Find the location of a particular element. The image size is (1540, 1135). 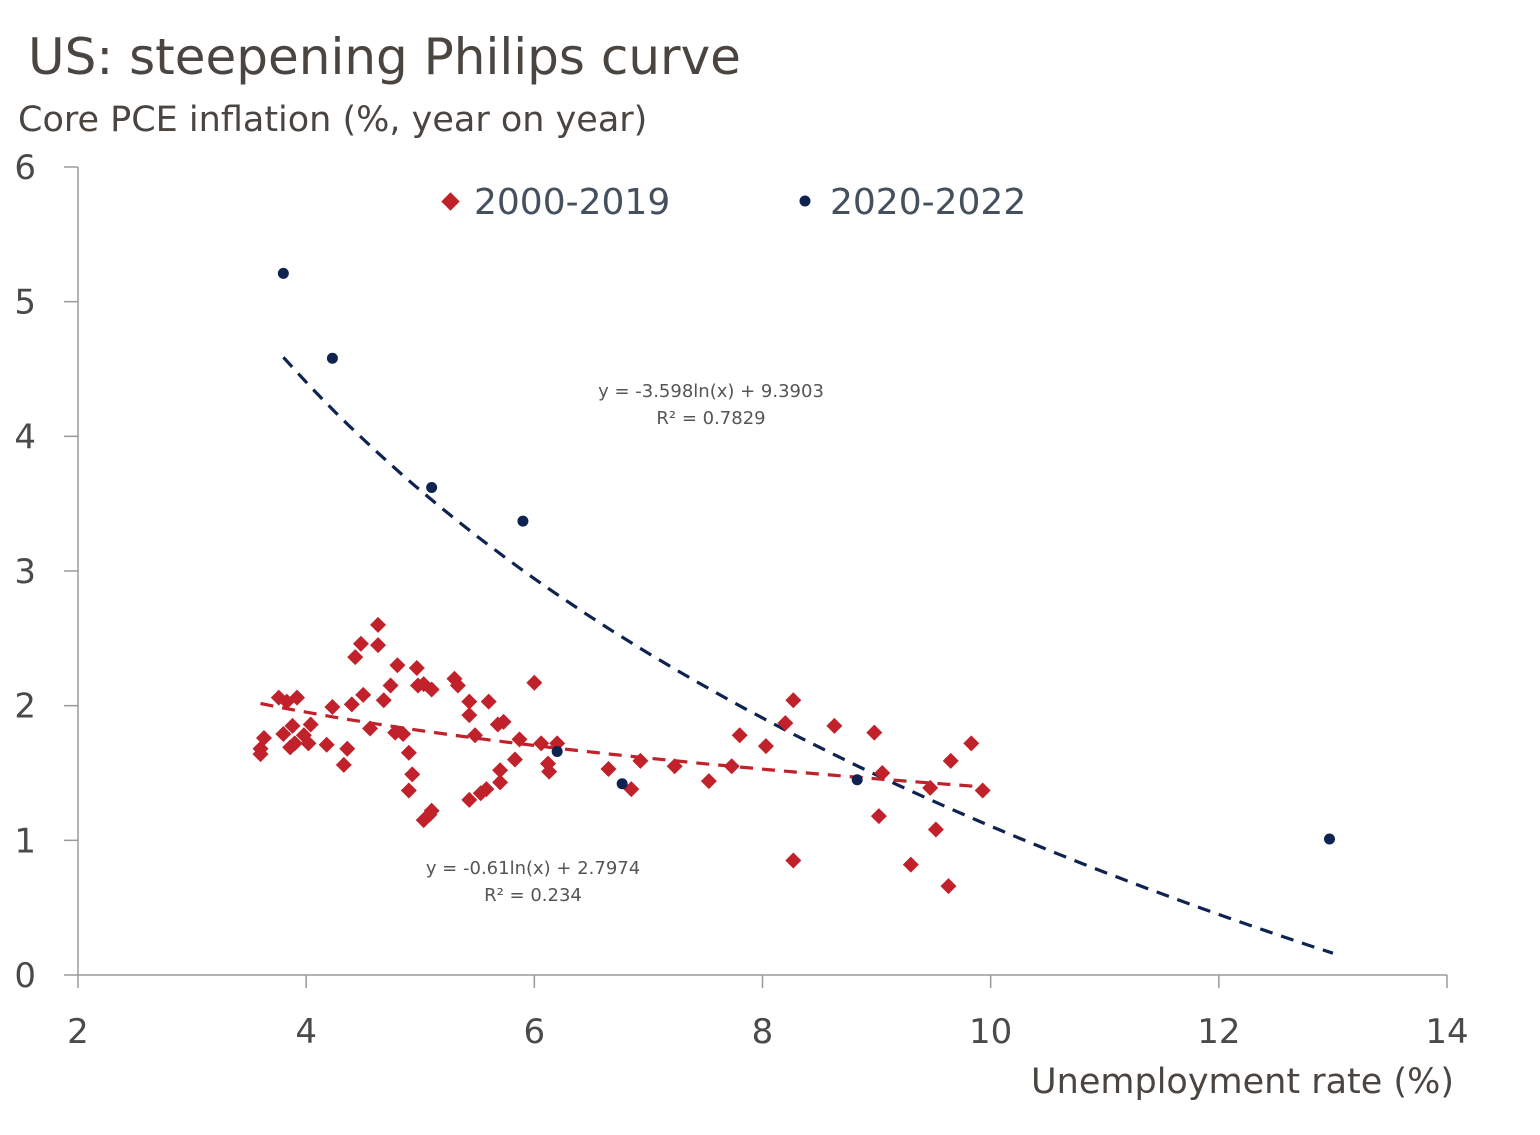

y-tick-label: 3 is located at coordinates (25, 572).